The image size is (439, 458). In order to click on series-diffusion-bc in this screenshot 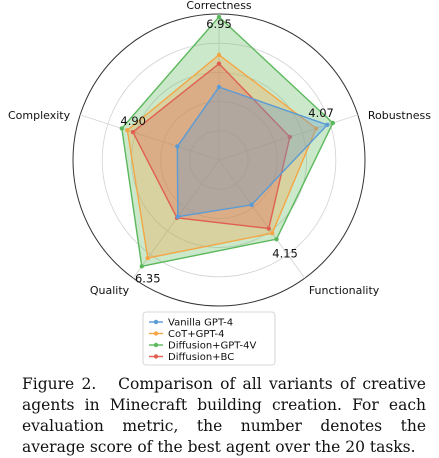, I will do `click(211, 146)`.